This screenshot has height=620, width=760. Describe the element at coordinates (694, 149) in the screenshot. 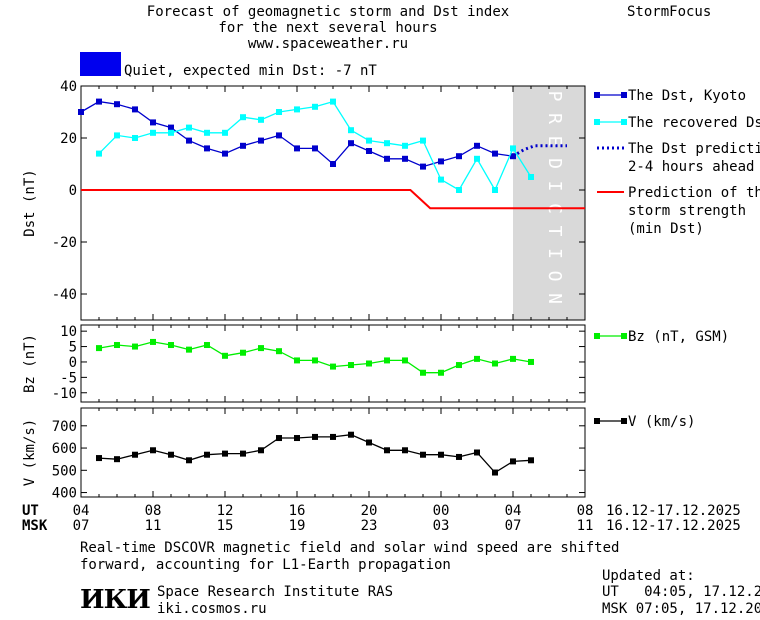

I see `legend-dst-prediction-text: The Dst prediction` at that location.